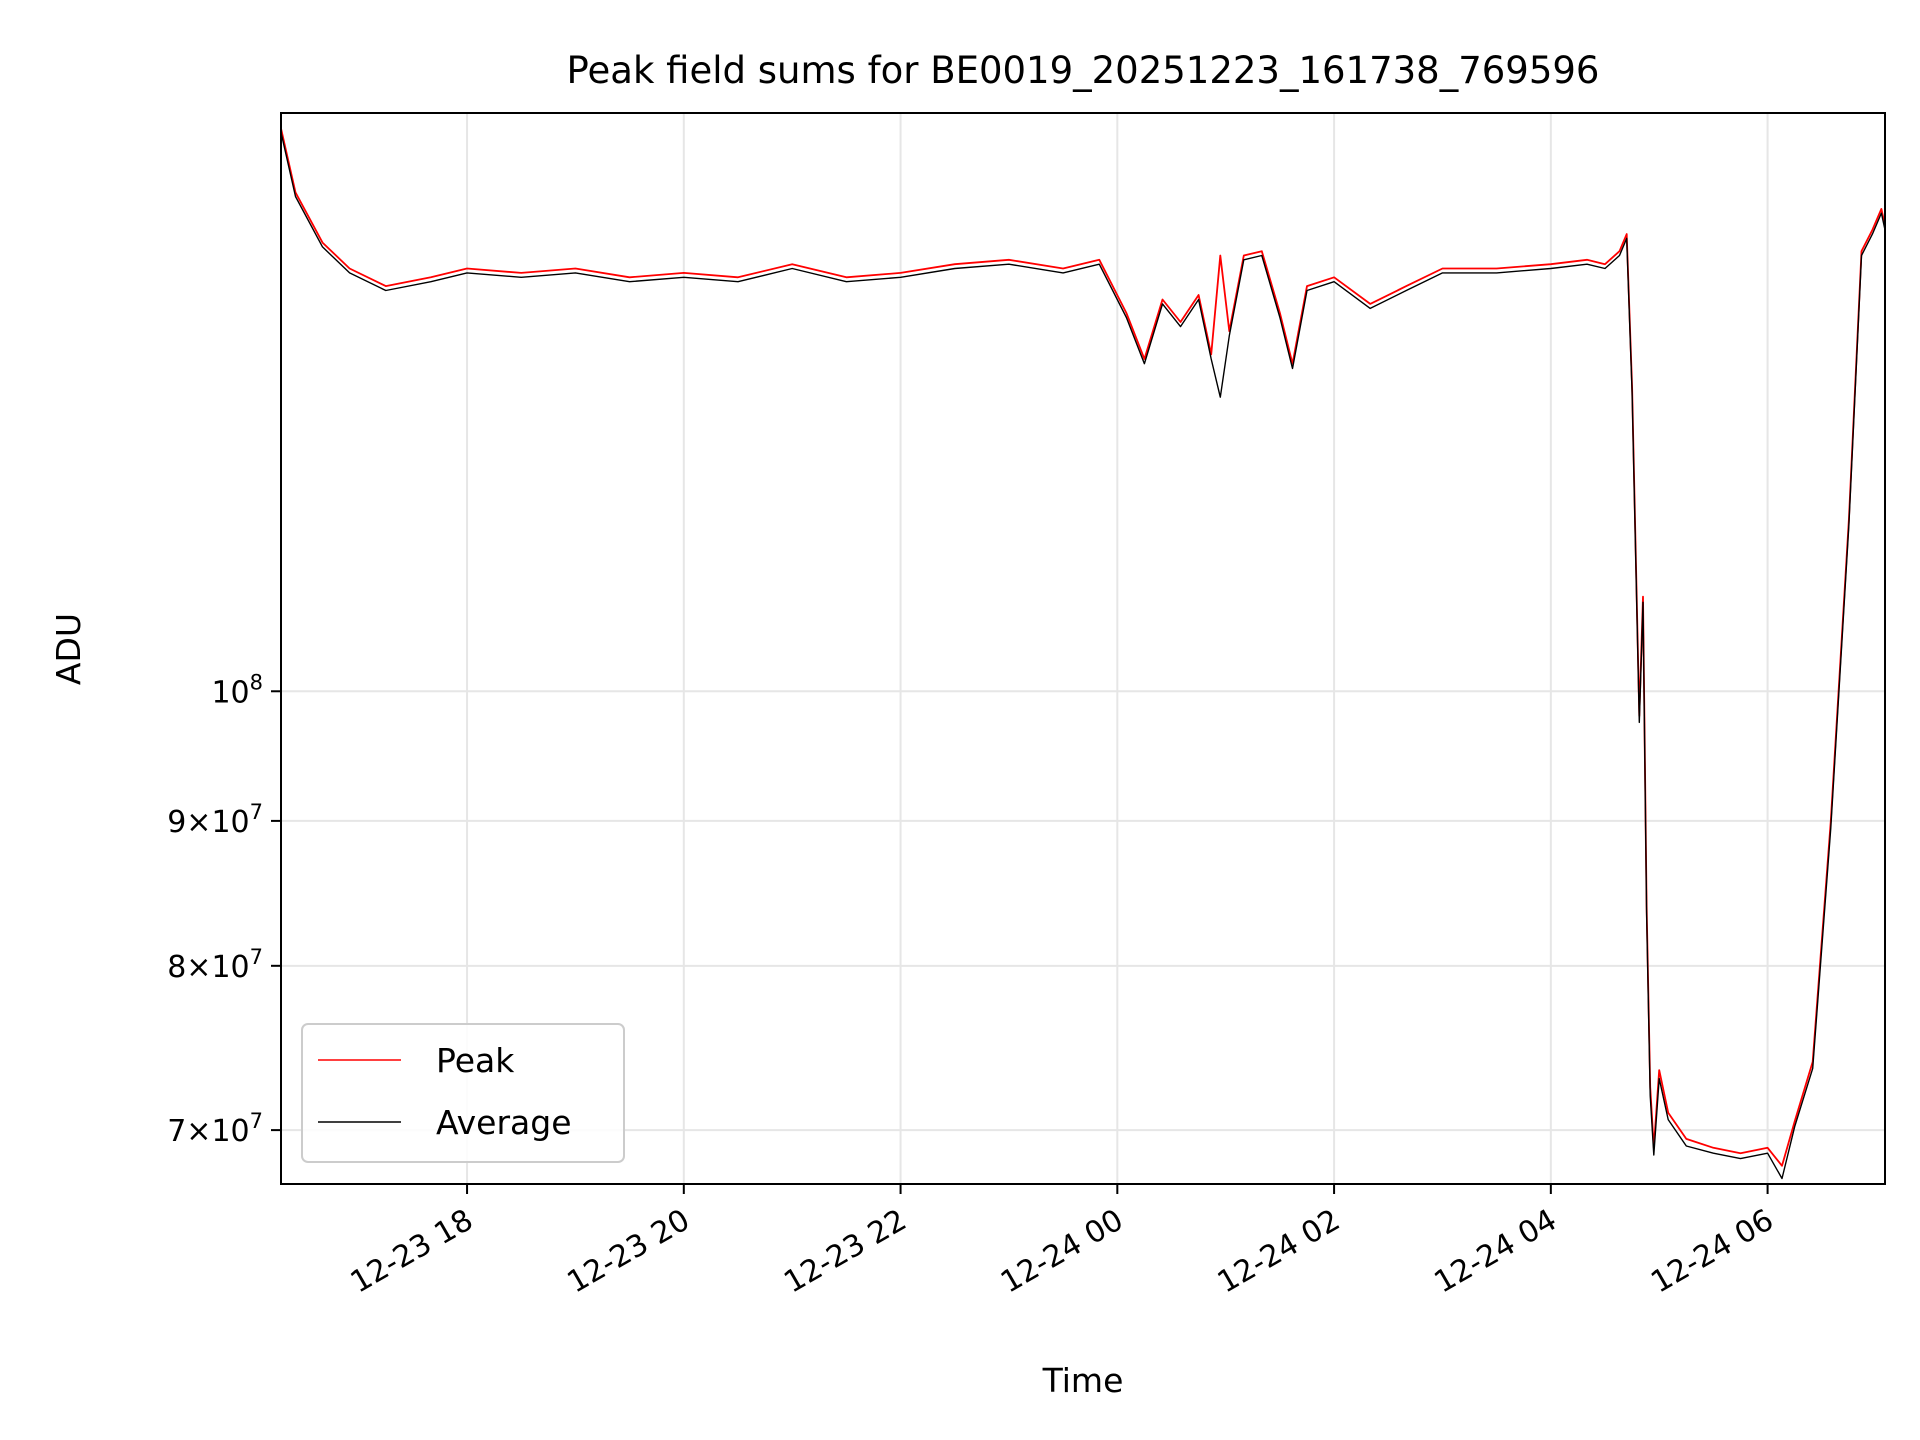 Image resolution: width=1920 pixels, height=1440 pixels. I want to click on x-tick-label: 12-23 22, so click(845, 1252).